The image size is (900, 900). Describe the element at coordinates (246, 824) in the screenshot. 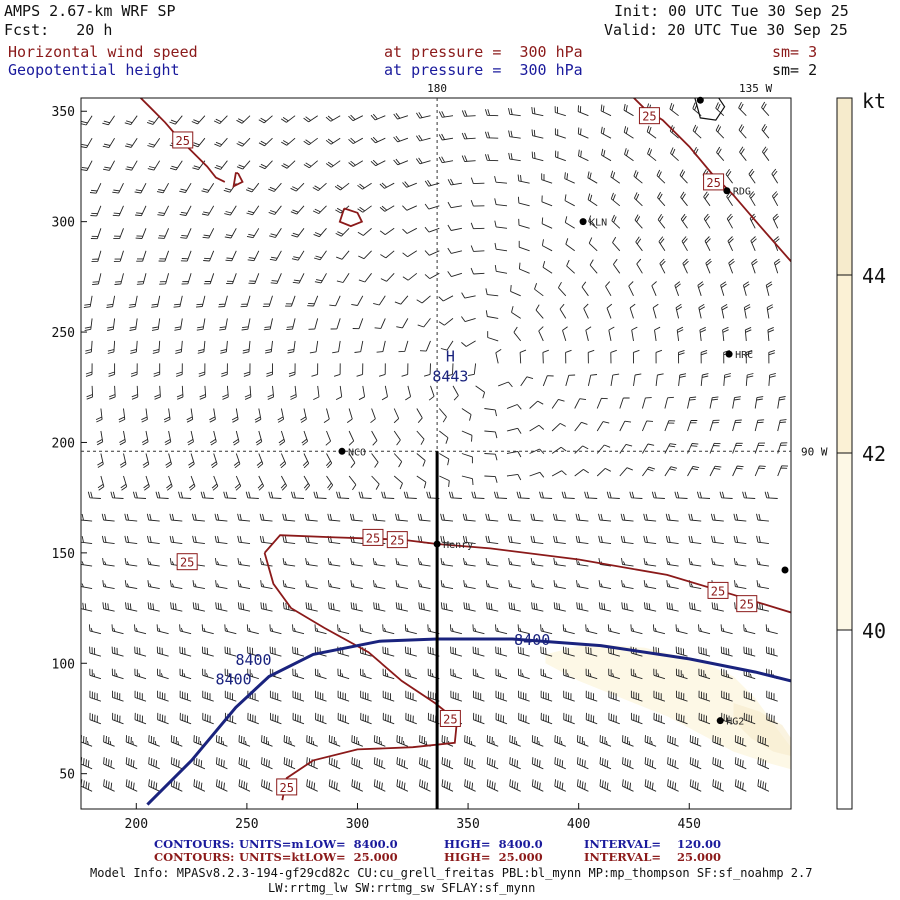

I see `x-tick-label: 250` at that location.